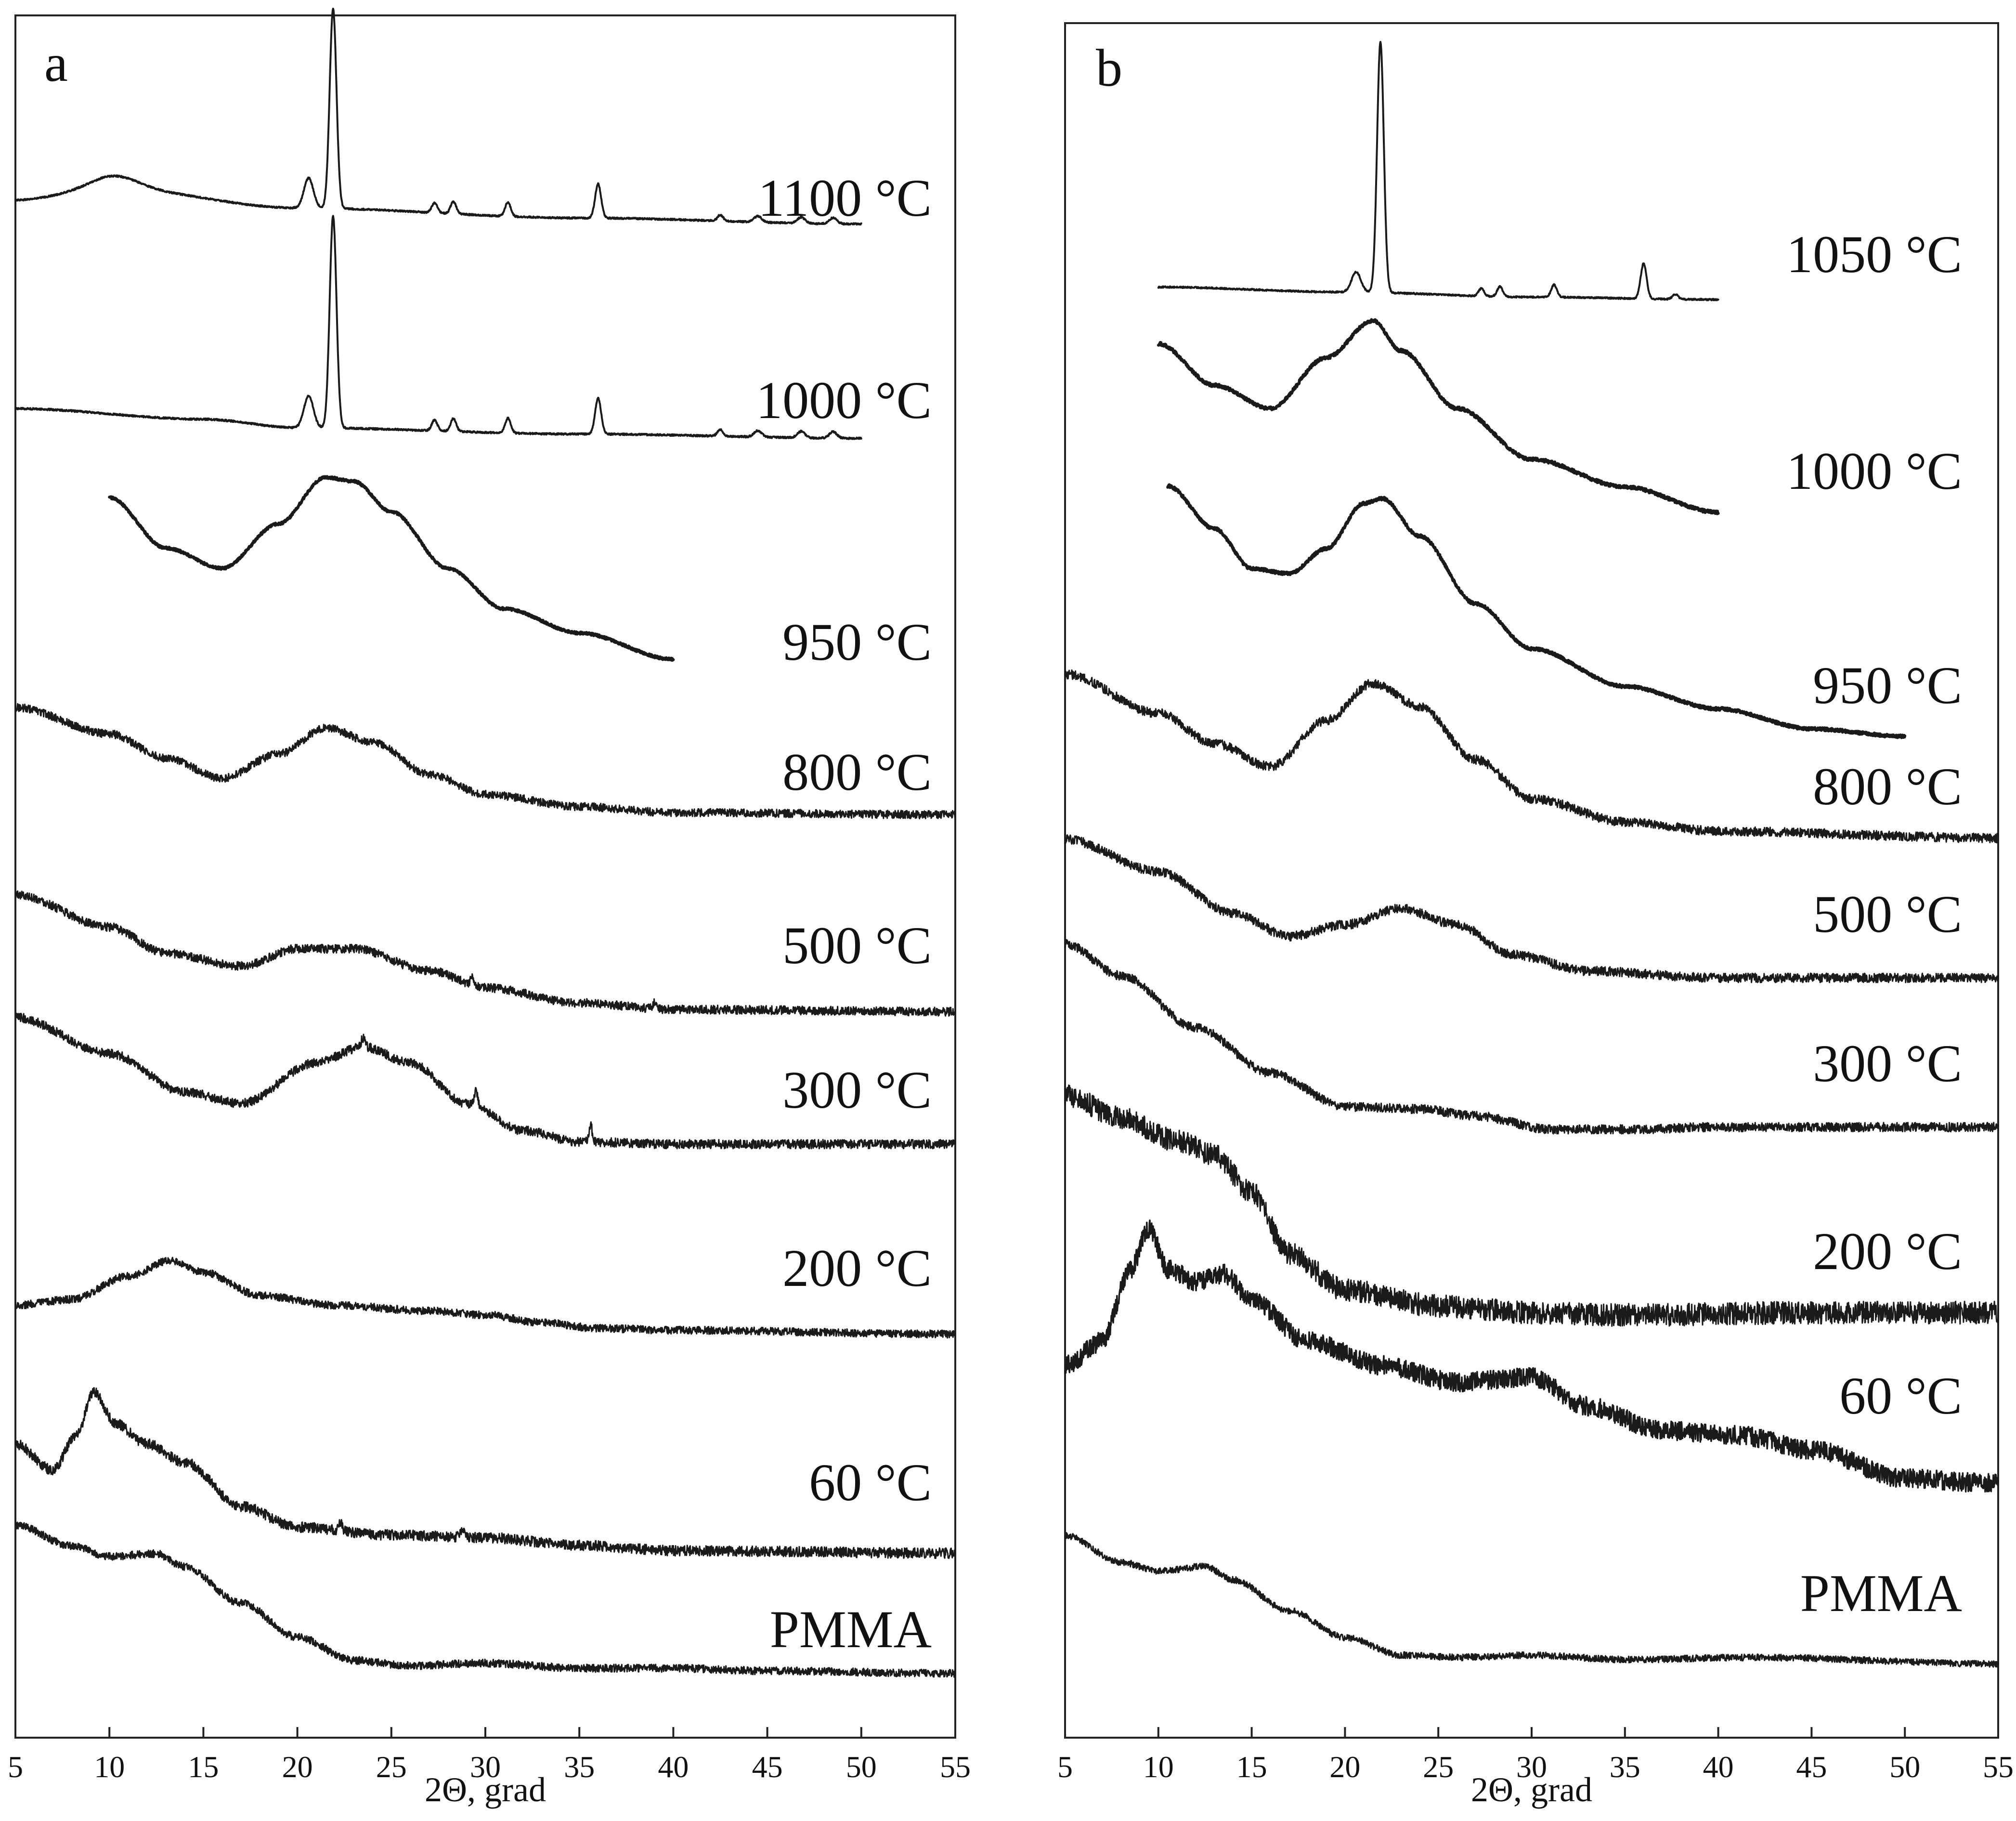  I want to click on series-label: 1050 °C, so click(1874, 255).